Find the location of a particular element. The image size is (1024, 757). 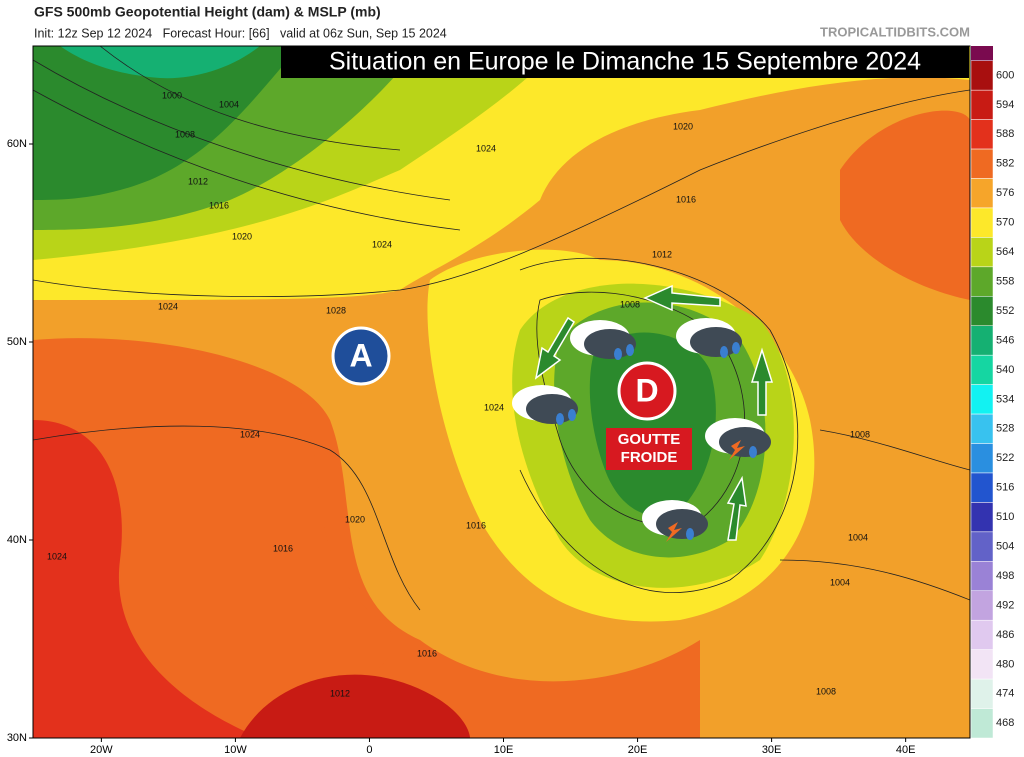

colorbar-label: 504 is located at coordinates (1005, 547).